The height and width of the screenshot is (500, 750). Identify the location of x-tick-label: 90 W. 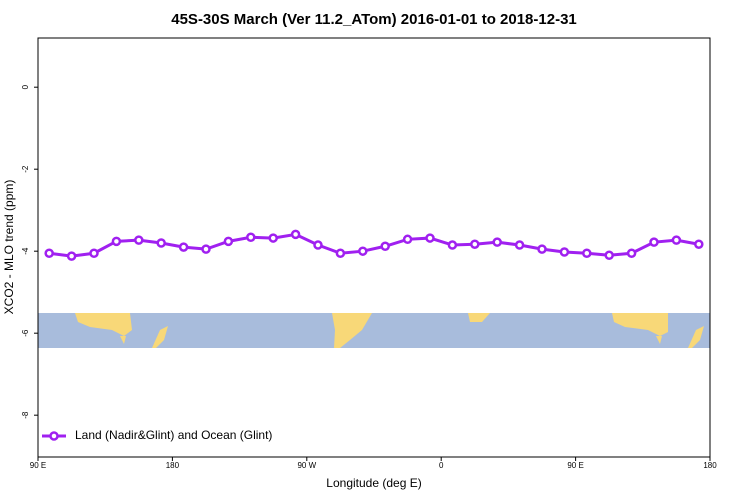
(306, 465).